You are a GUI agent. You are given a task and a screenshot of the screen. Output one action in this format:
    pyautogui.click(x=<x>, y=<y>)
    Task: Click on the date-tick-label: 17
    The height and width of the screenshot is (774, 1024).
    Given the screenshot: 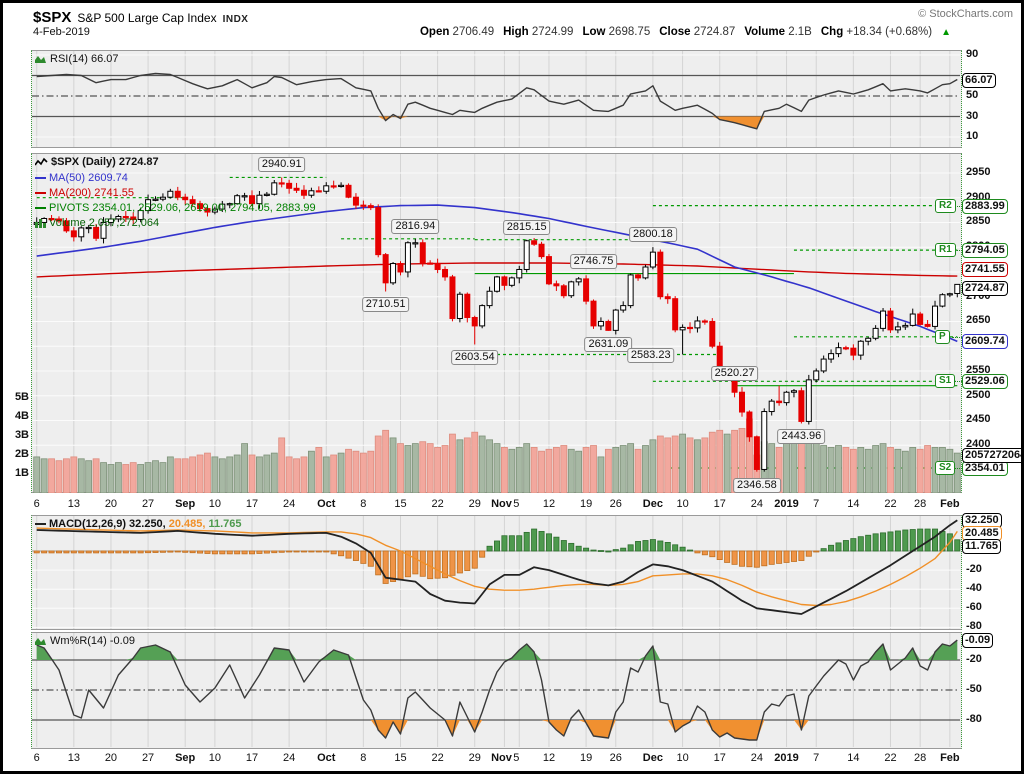 What is the action you would take?
    pyautogui.click(x=719, y=758)
    